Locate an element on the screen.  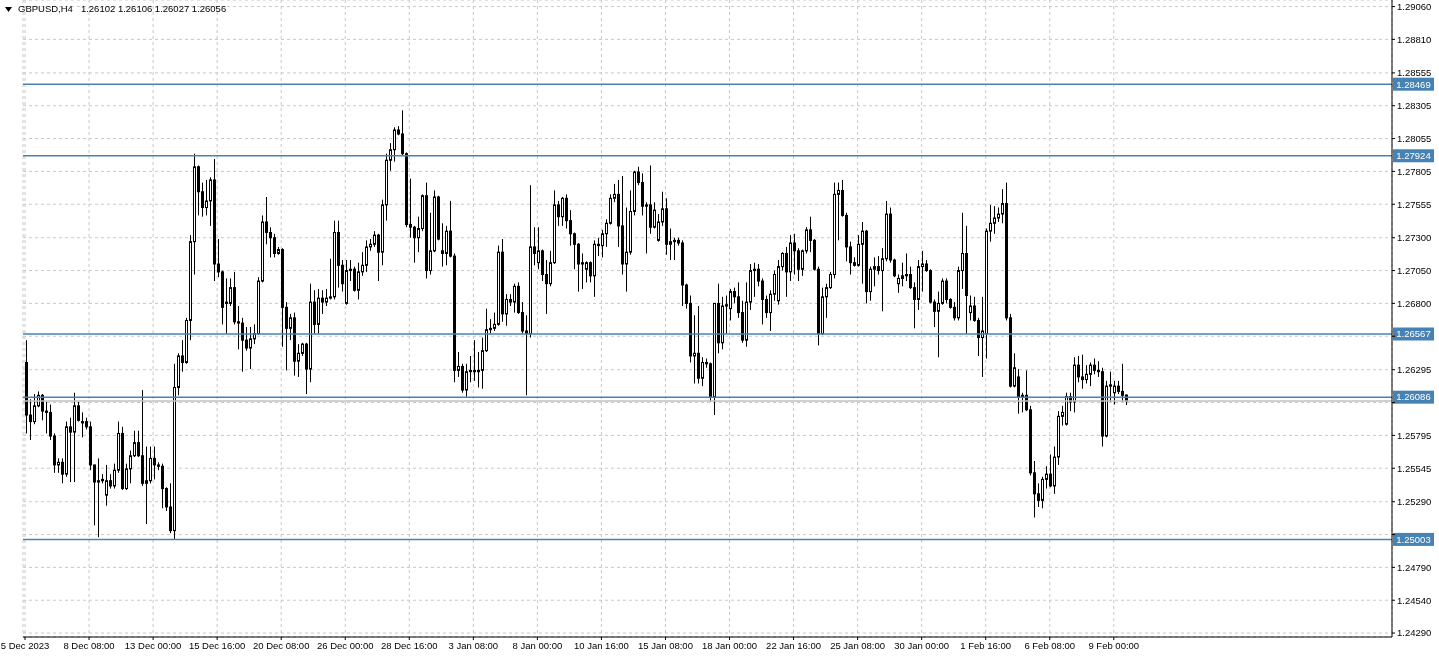
ref-line-label: 1.28469 is located at coordinates (1413, 84).